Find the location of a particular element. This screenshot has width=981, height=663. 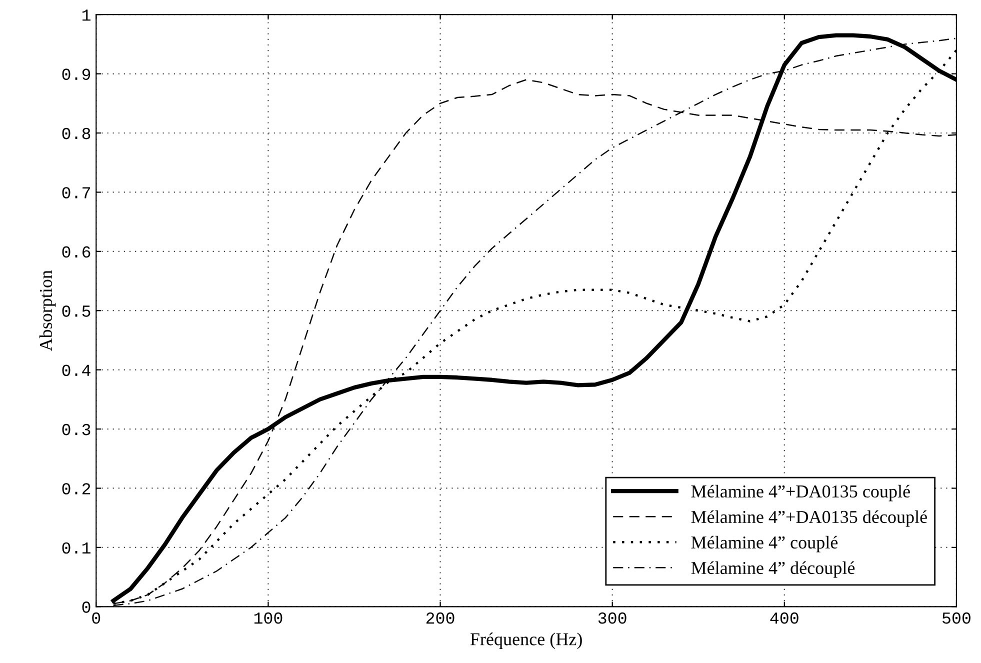

x-tick-label: 200 is located at coordinates (440, 618).